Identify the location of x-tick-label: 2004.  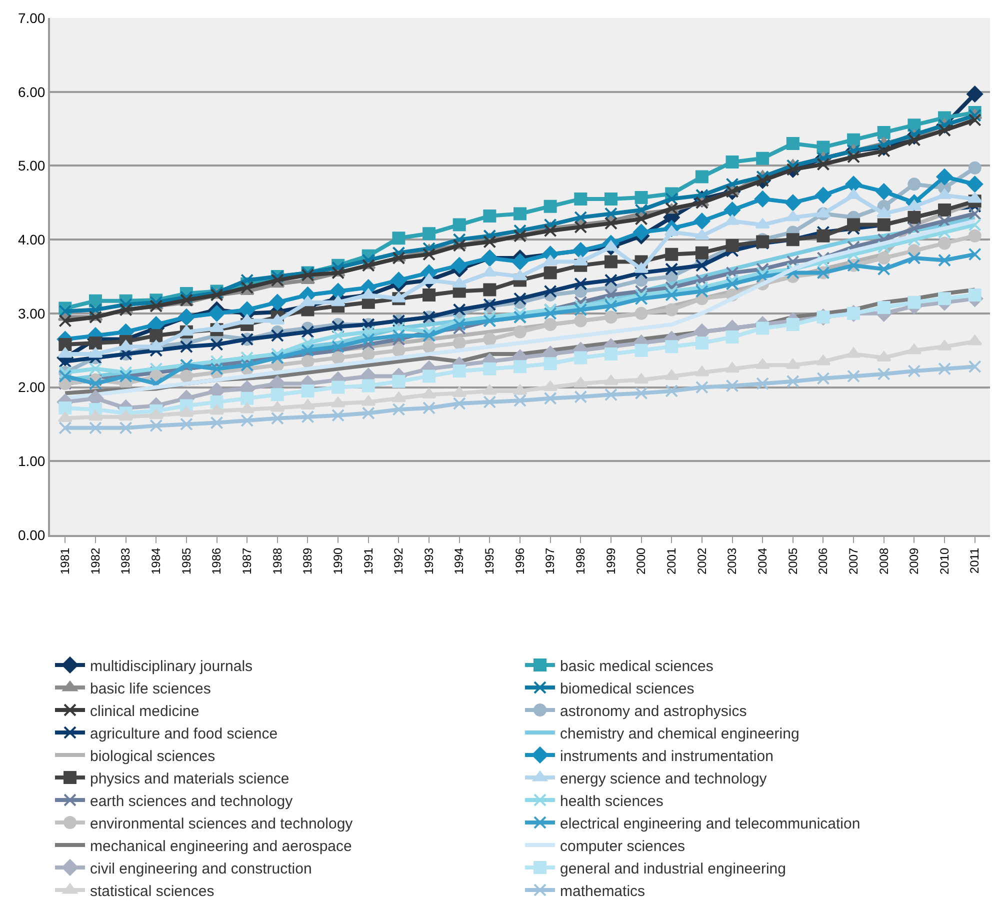
(762, 561).